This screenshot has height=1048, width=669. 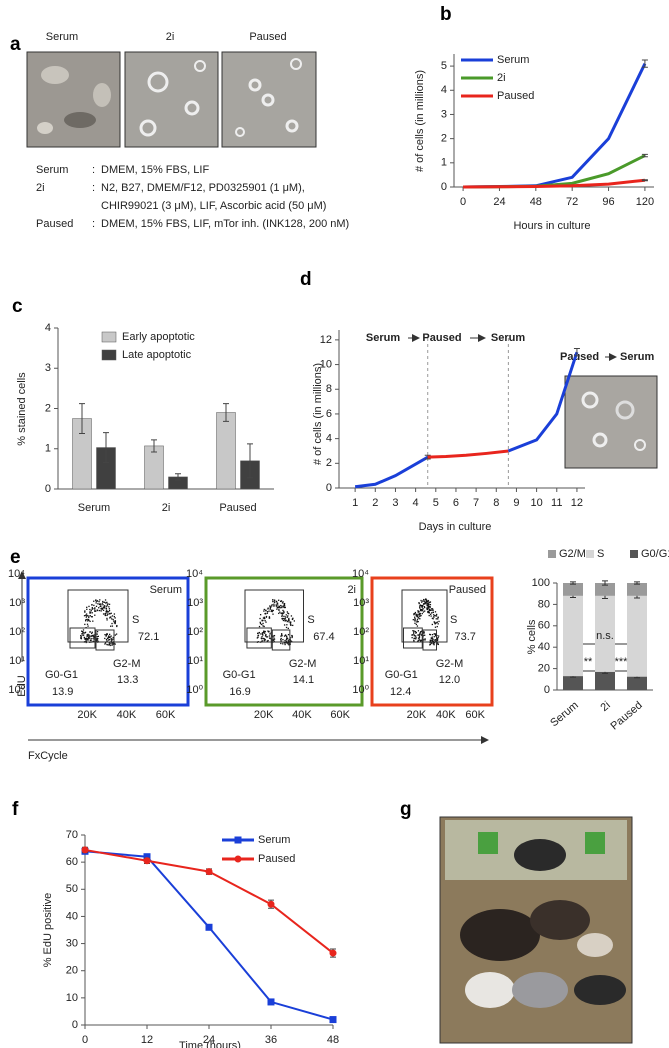 What do you see at coordinates (194, 690) in the screenshot?
I see `flow-y-tick: 10⁰` at bounding box center [194, 690].